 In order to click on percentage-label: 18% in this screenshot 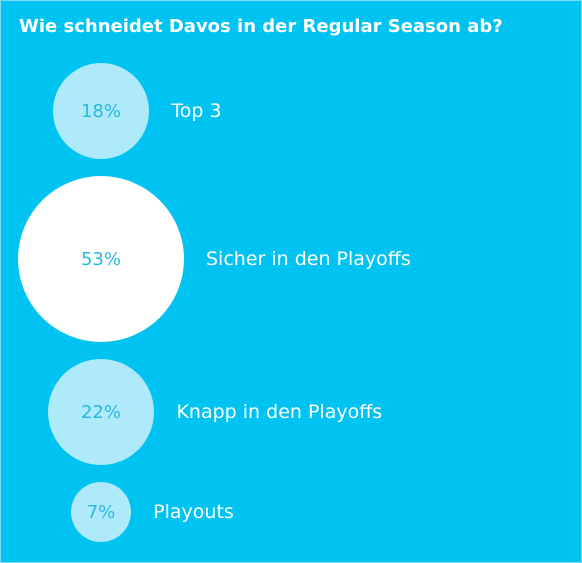, I will do `click(100, 111)`.